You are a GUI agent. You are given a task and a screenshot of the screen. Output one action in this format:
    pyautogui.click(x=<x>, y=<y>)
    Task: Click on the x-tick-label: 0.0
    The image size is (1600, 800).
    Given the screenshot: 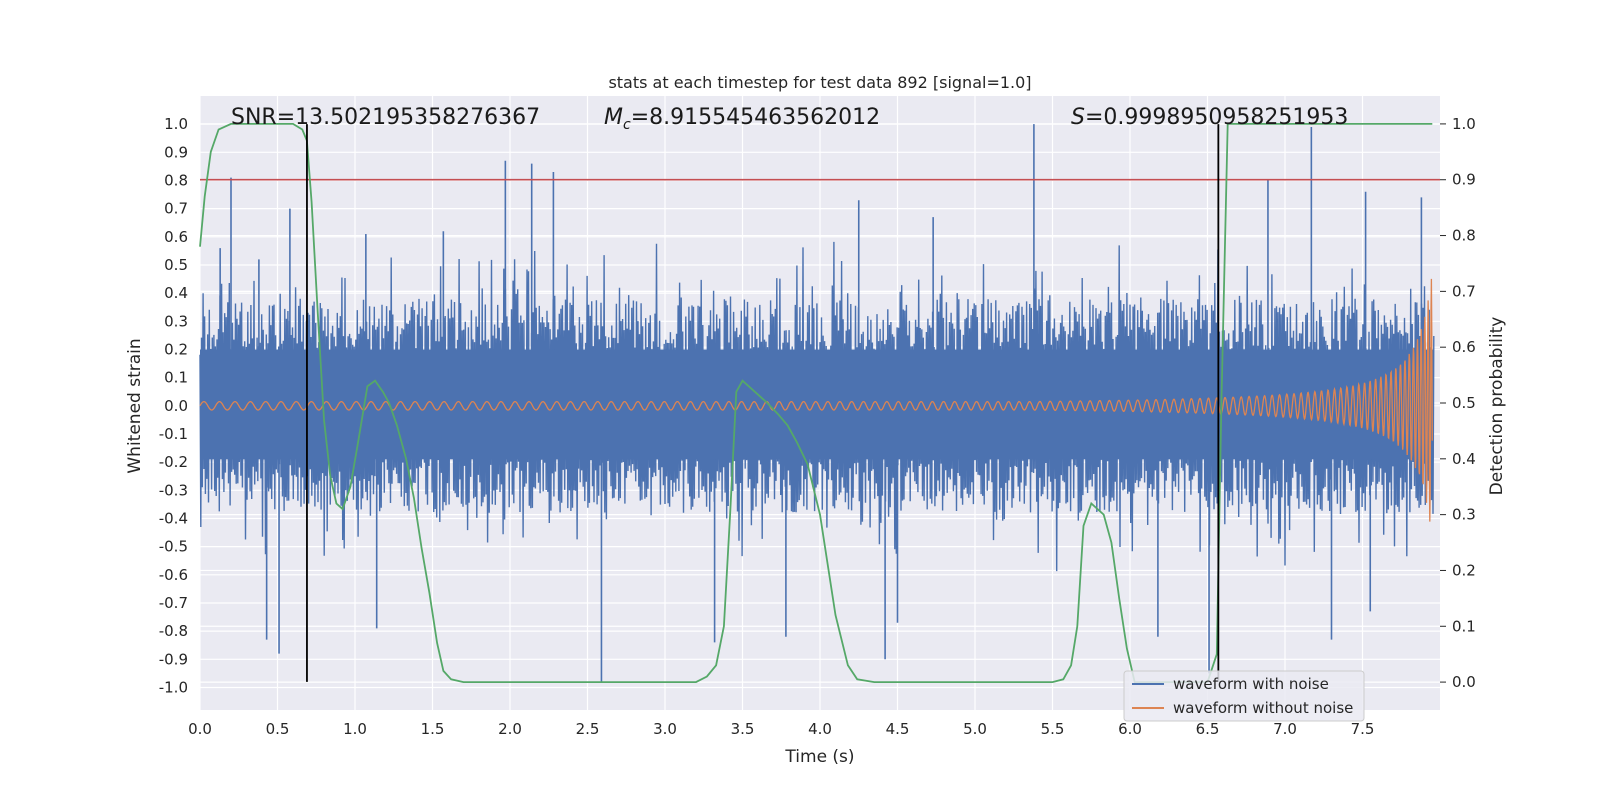 What is the action you would take?
    pyautogui.click(x=200, y=729)
    